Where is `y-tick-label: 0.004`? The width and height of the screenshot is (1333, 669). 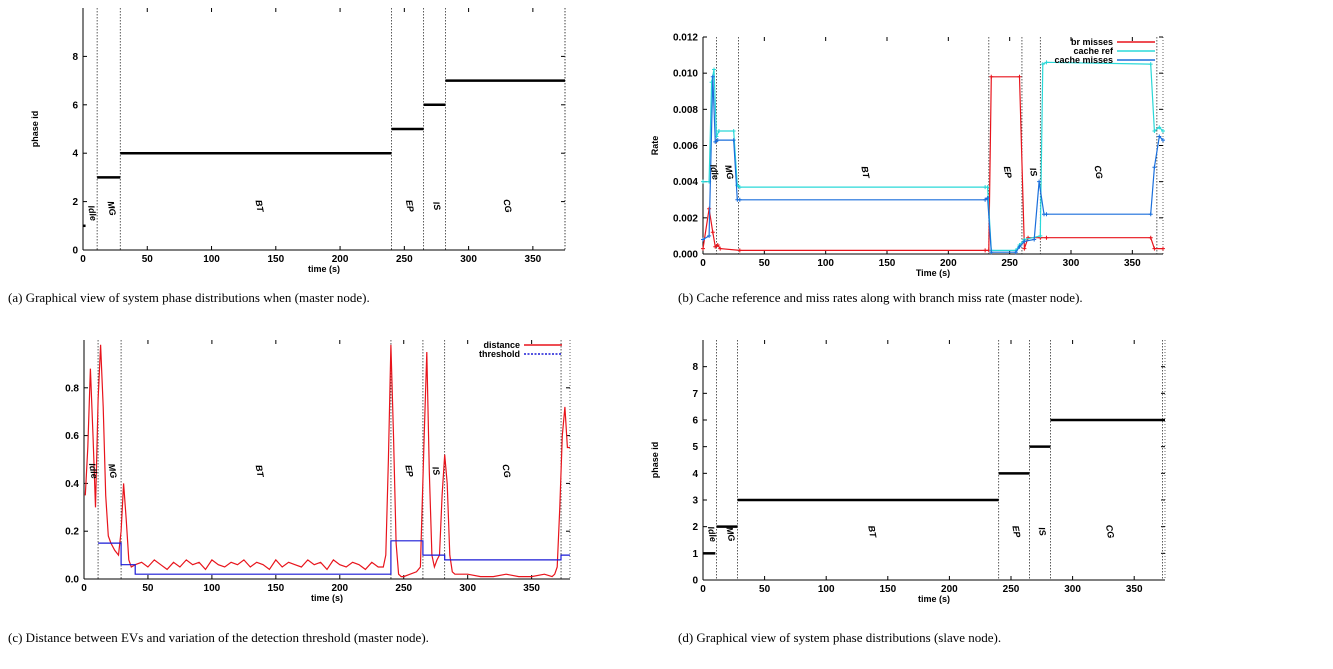
y-tick-label: 0.004 is located at coordinates (685, 182).